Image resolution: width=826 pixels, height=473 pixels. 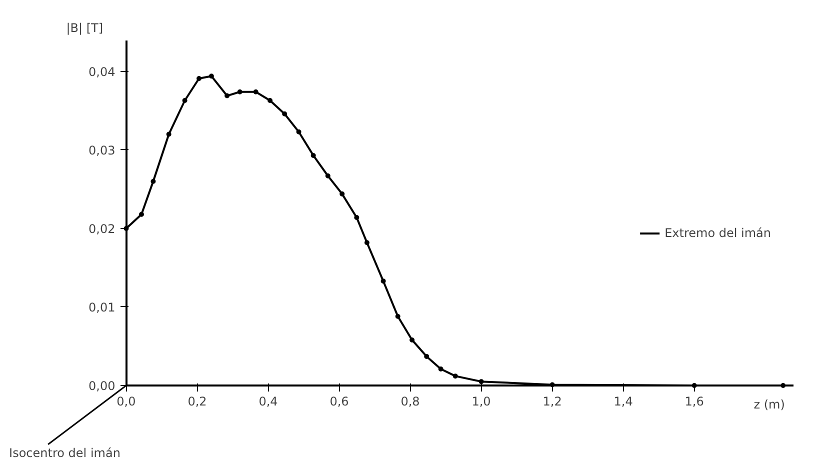 What do you see at coordinates (694, 401) in the screenshot?
I see `x-tick-label: 1,6` at bounding box center [694, 401].